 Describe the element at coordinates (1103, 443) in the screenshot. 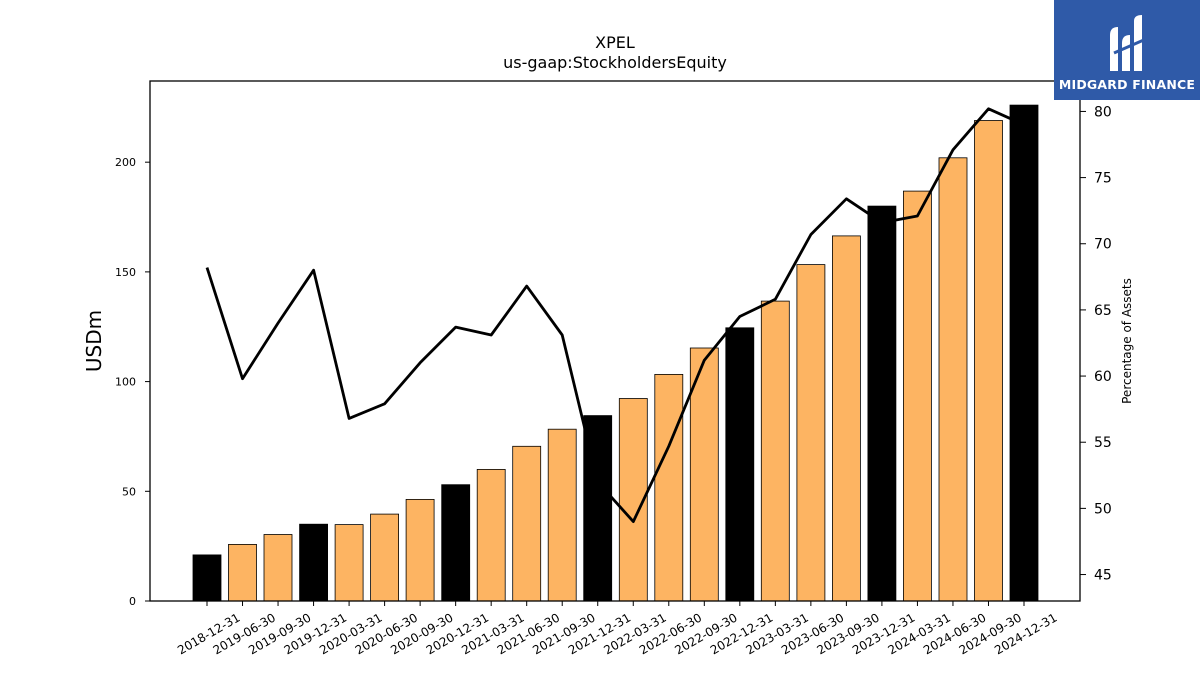

I see `y2-tick-label: 55` at that location.